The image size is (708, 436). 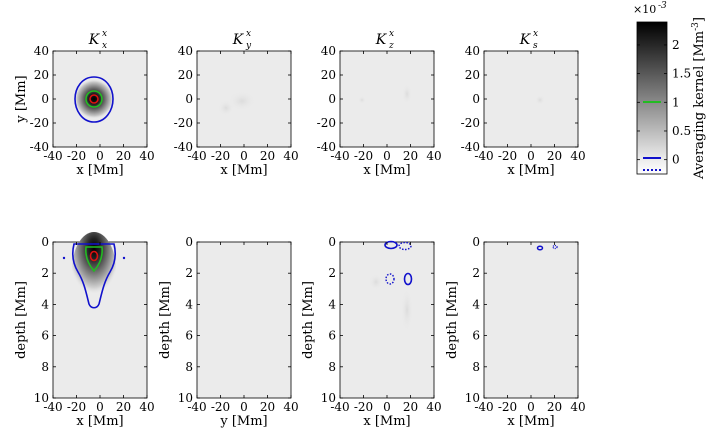 What do you see at coordinates (21, 99) in the screenshot?
I see `y-axis-label: y [Mm]` at bounding box center [21, 99].